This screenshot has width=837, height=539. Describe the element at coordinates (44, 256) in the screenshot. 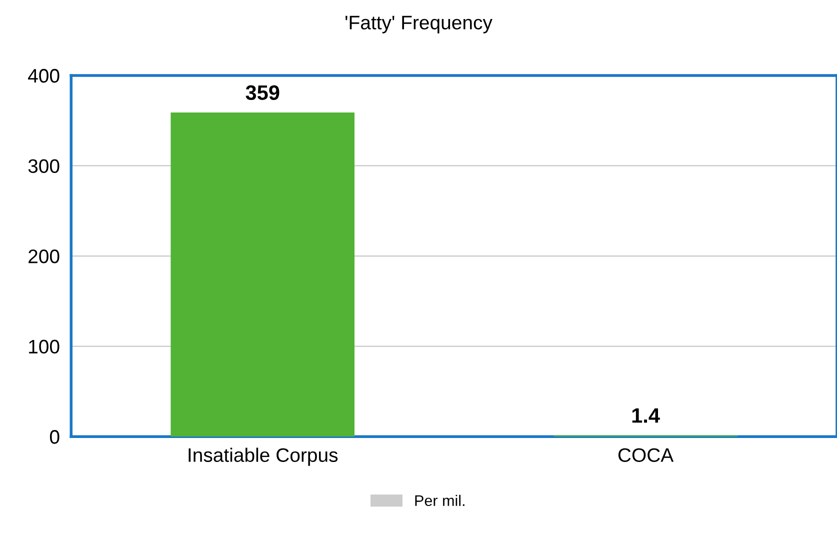

I see `y-tick-label: 200` at that location.